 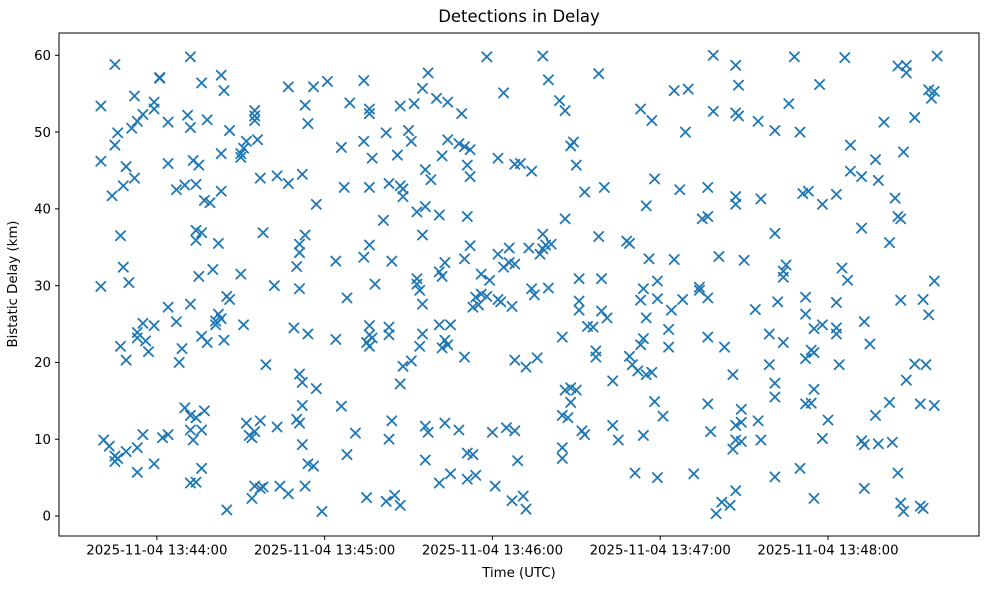 I want to click on x-tick-label: 2025-11-04 13:44:00, so click(x=156, y=551).